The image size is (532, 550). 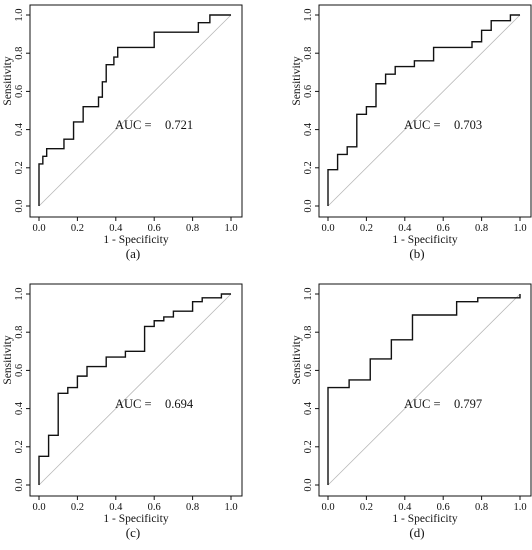 I want to click on panel-label: (b), so click(x=416, y=253).